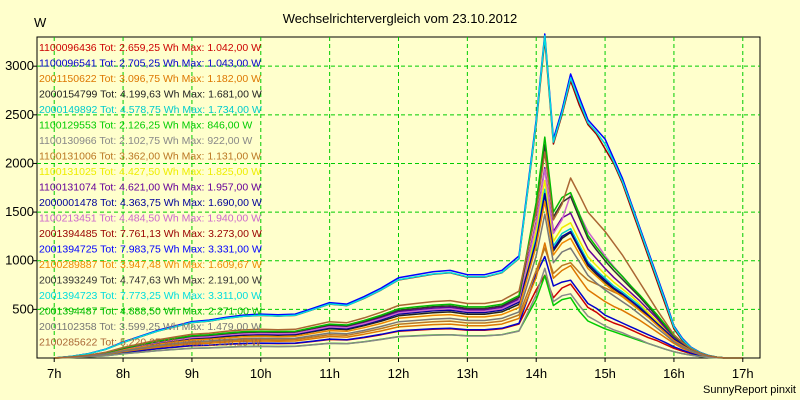 Image resolution: width=800 pixels, height=400 pixels. What do you see at coordinates (19, 211) in the screenshot?
I see `y-tick-label: 1500` at bounding box center [19, 211].